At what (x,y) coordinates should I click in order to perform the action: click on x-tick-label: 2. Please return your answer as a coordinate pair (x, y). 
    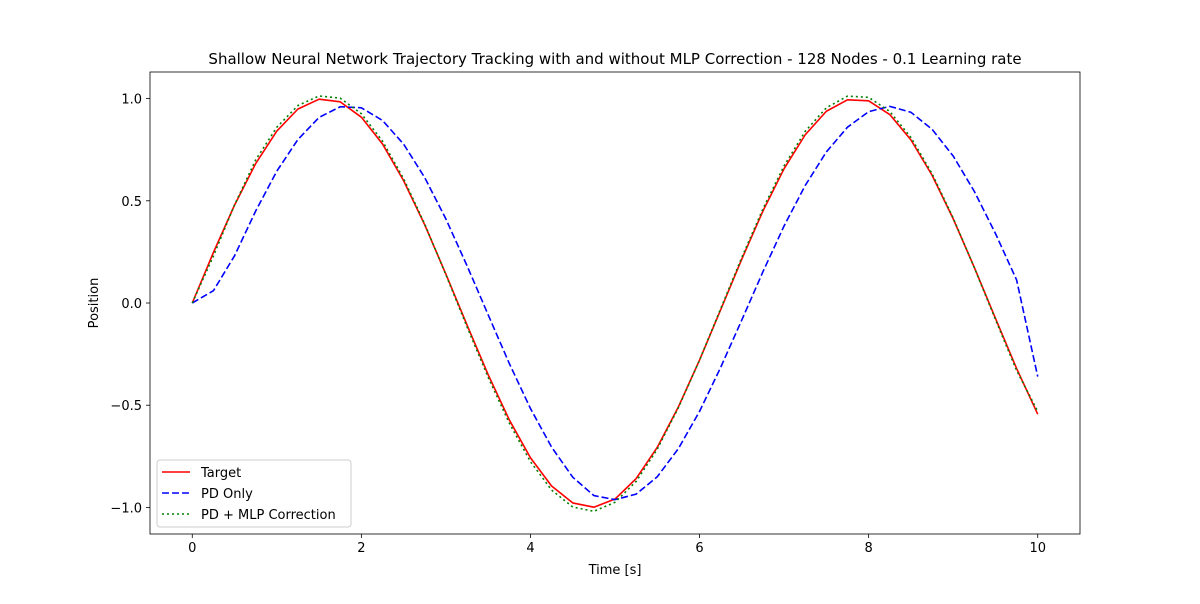
    Looking at the image, I should click on (361, 548).